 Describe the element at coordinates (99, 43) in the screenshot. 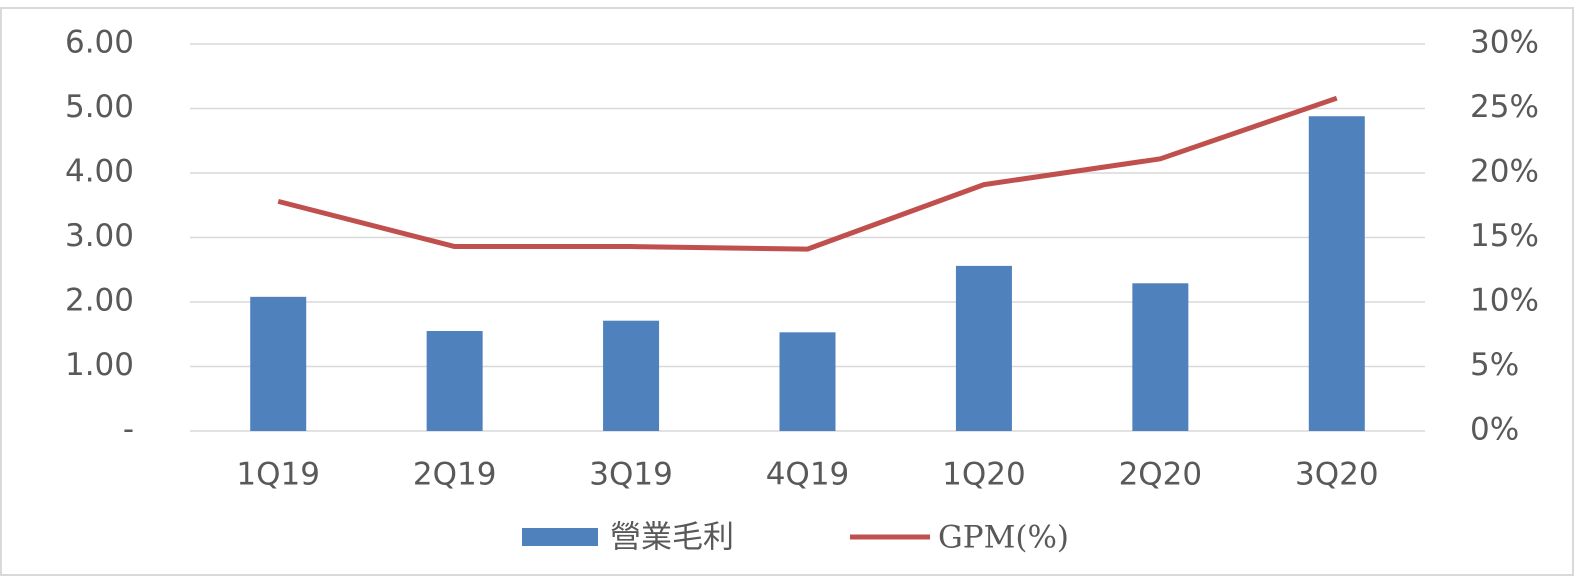

I see `y-tick-label: 6.00` at that location.